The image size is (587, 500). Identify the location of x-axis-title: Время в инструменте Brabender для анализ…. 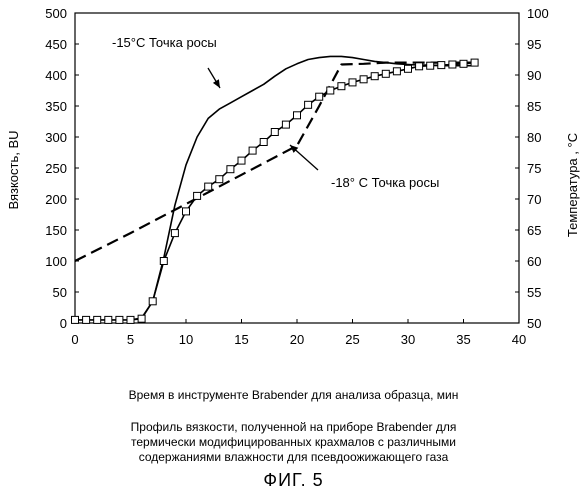
(293, 395).